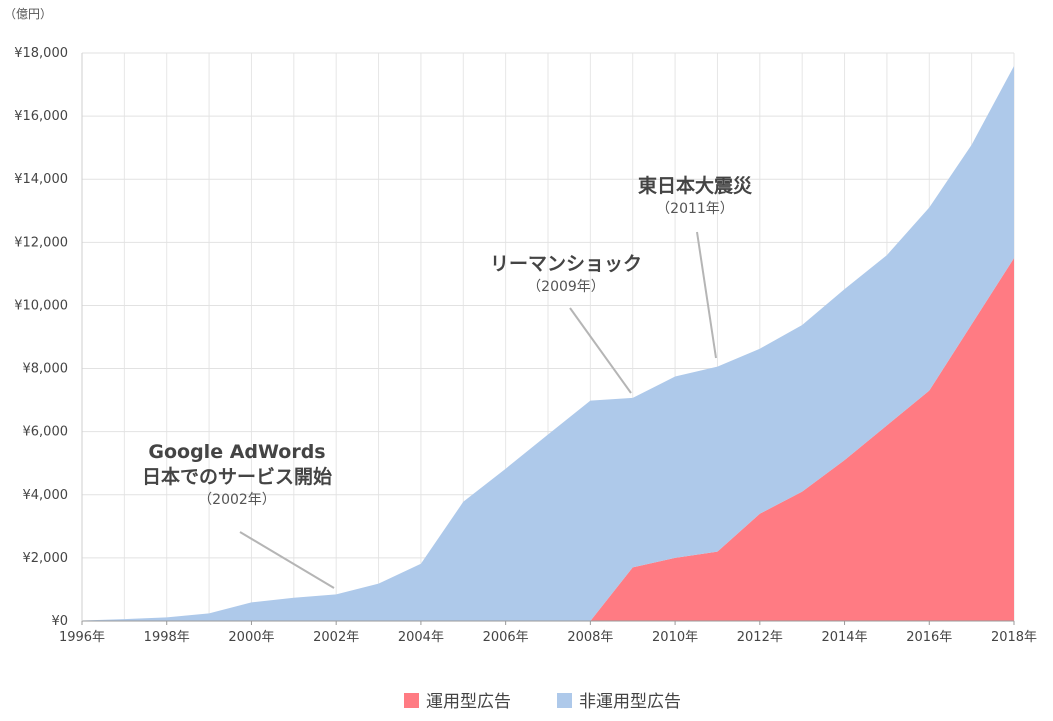 The height and width of the screenshot is (721, 1053). Describe the element at coordinates (929, 637) in the screenshot. I see `x-tick-label: 2016年` at that location.